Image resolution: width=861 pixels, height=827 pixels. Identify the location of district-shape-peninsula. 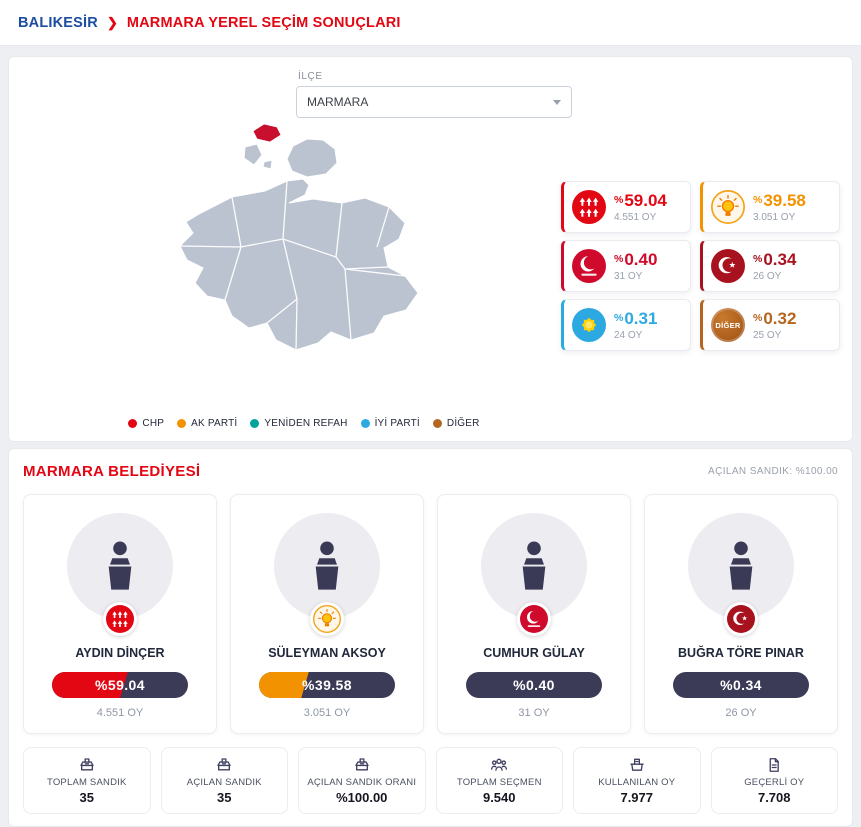
(312, 158).